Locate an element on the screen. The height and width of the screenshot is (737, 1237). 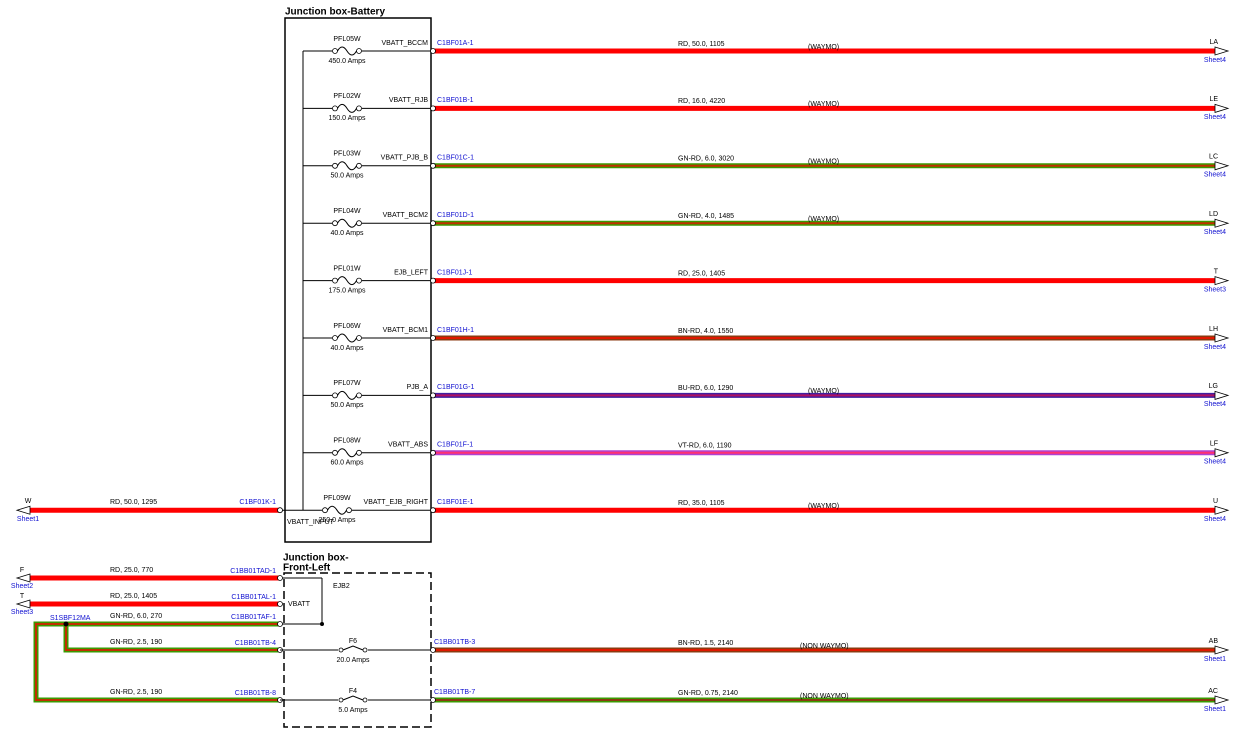
wire-spec: BN-RD, 1.5, 2140 is located at coordinates (705, 643).